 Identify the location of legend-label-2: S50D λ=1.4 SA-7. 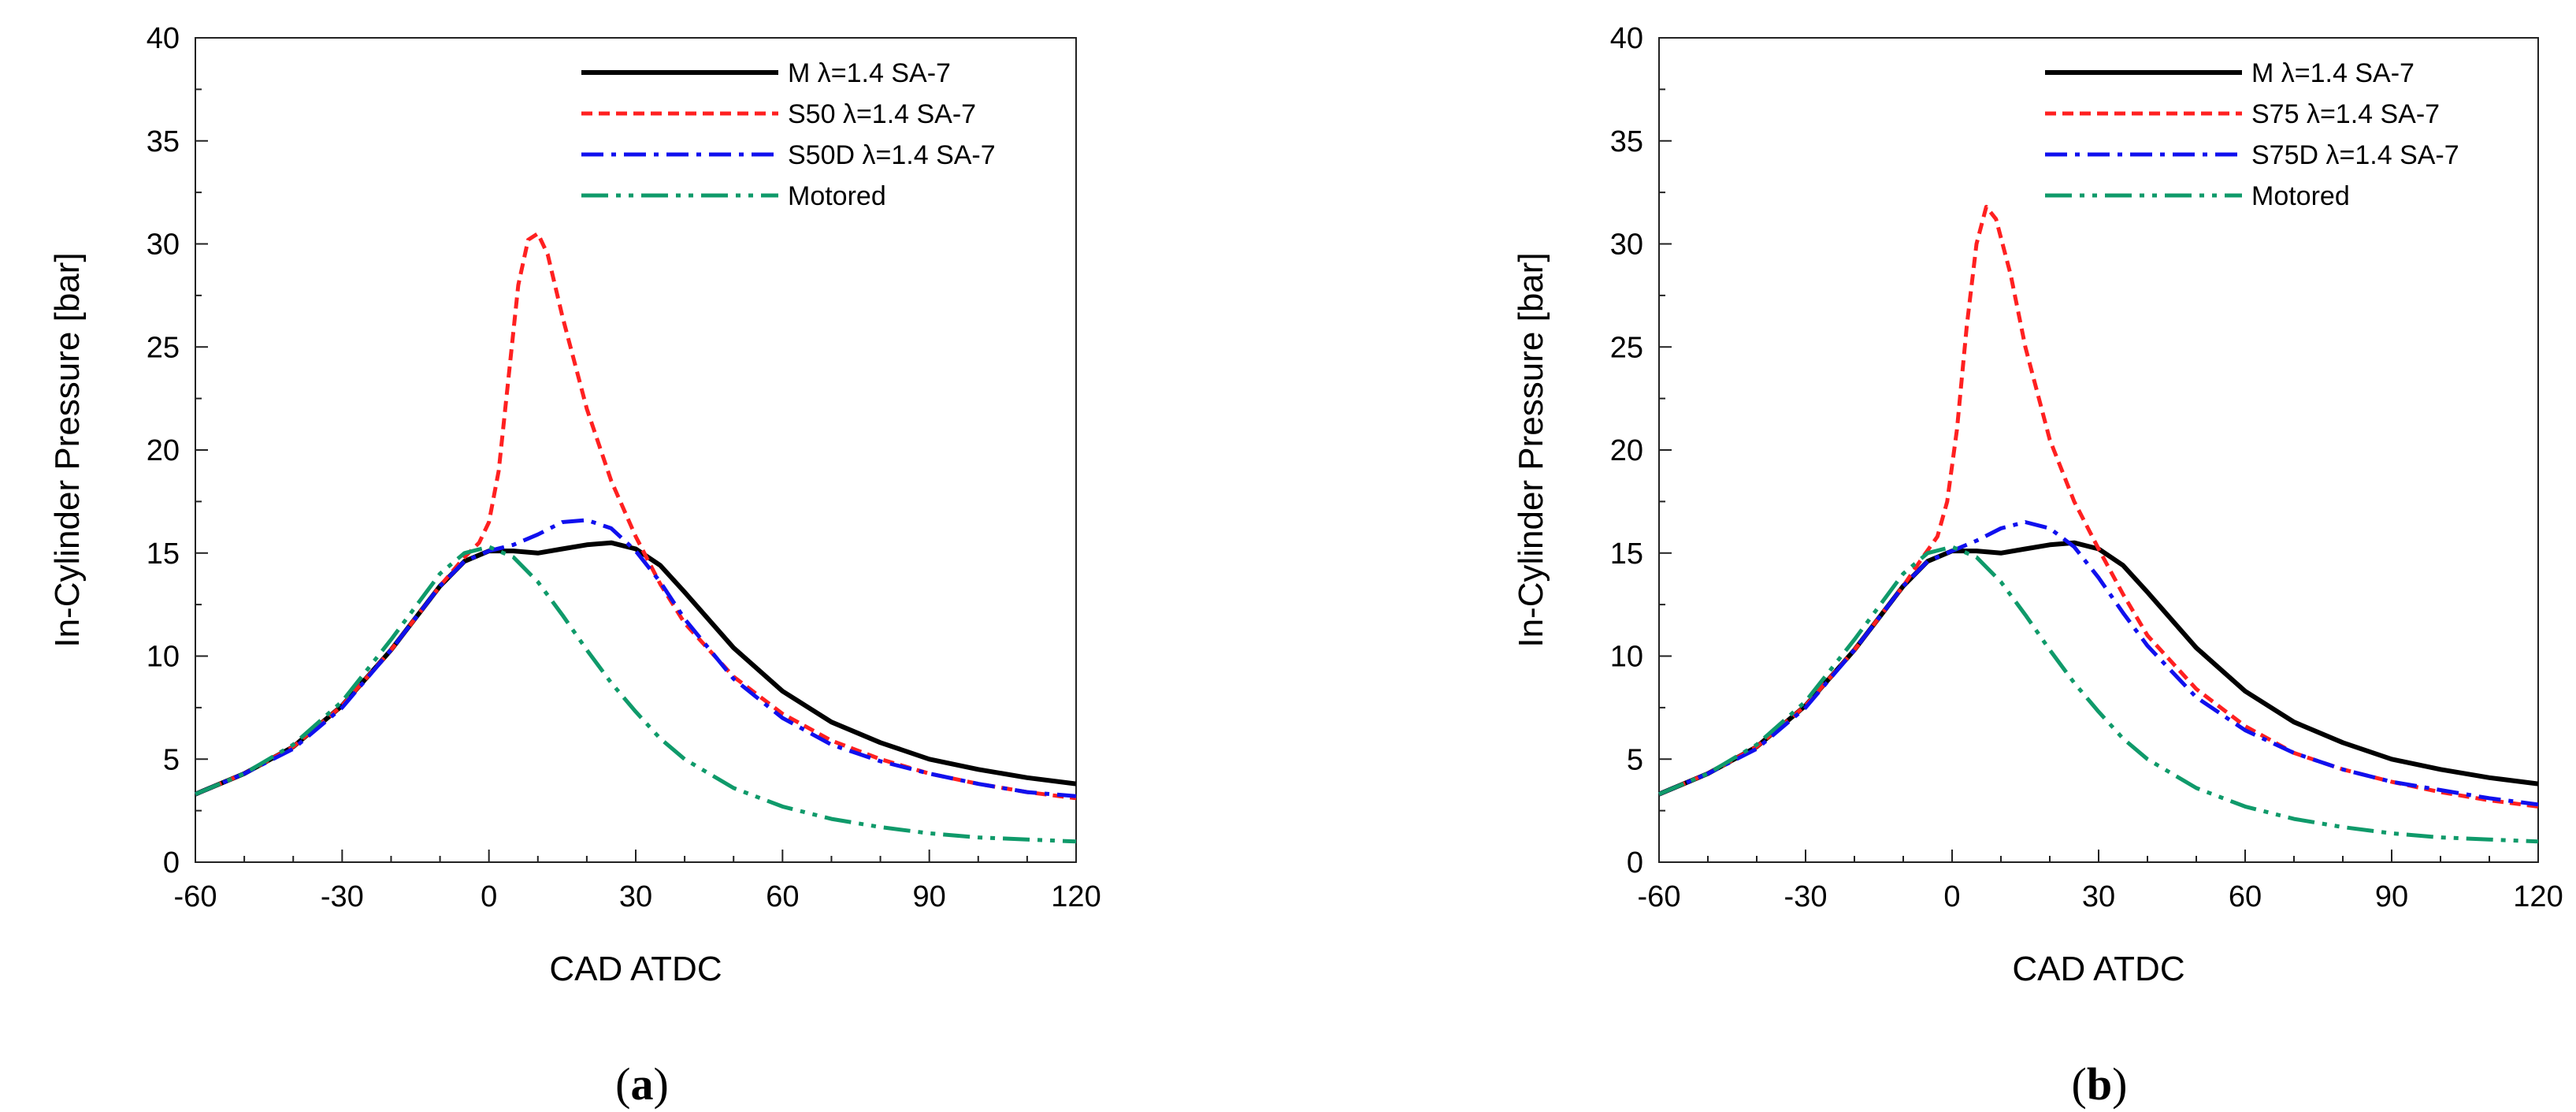
(892, 155).